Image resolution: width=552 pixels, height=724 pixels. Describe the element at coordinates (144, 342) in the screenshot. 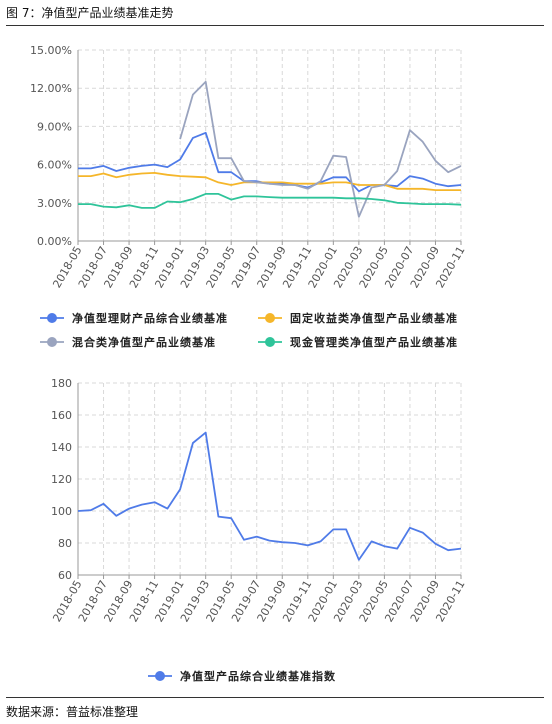

I see `legend-label: 混合类净值型产品业绩基准` at that location.